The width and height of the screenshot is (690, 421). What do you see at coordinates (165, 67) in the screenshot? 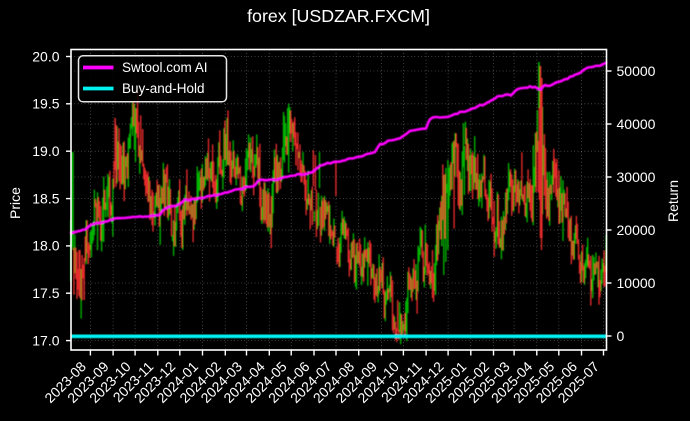
I see `svg-text: Swtool.com AI` at bounding box center [165, 67].